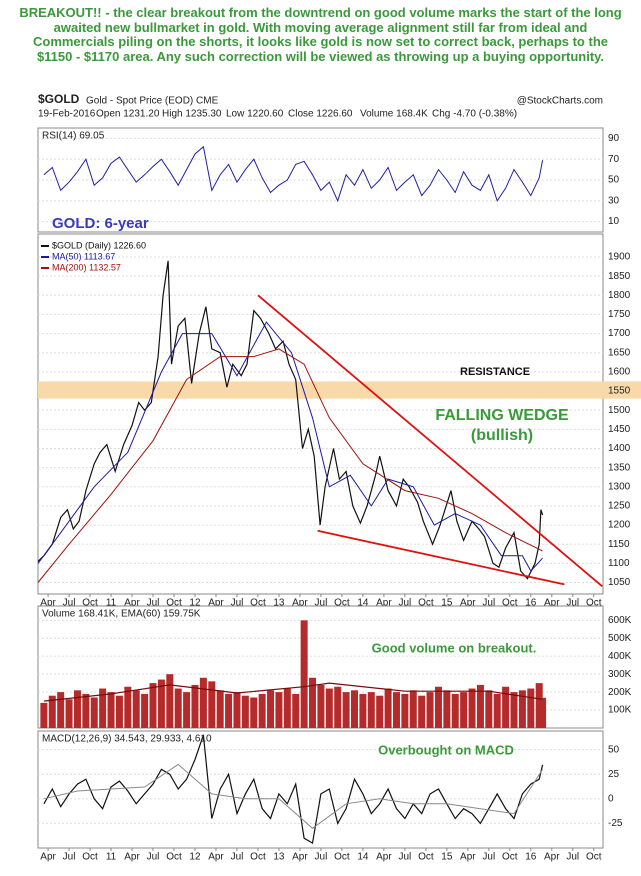  Describe the element at coordinates (67, 114) in the screenshot. I see `date: 19-Feb-2016` at that location.